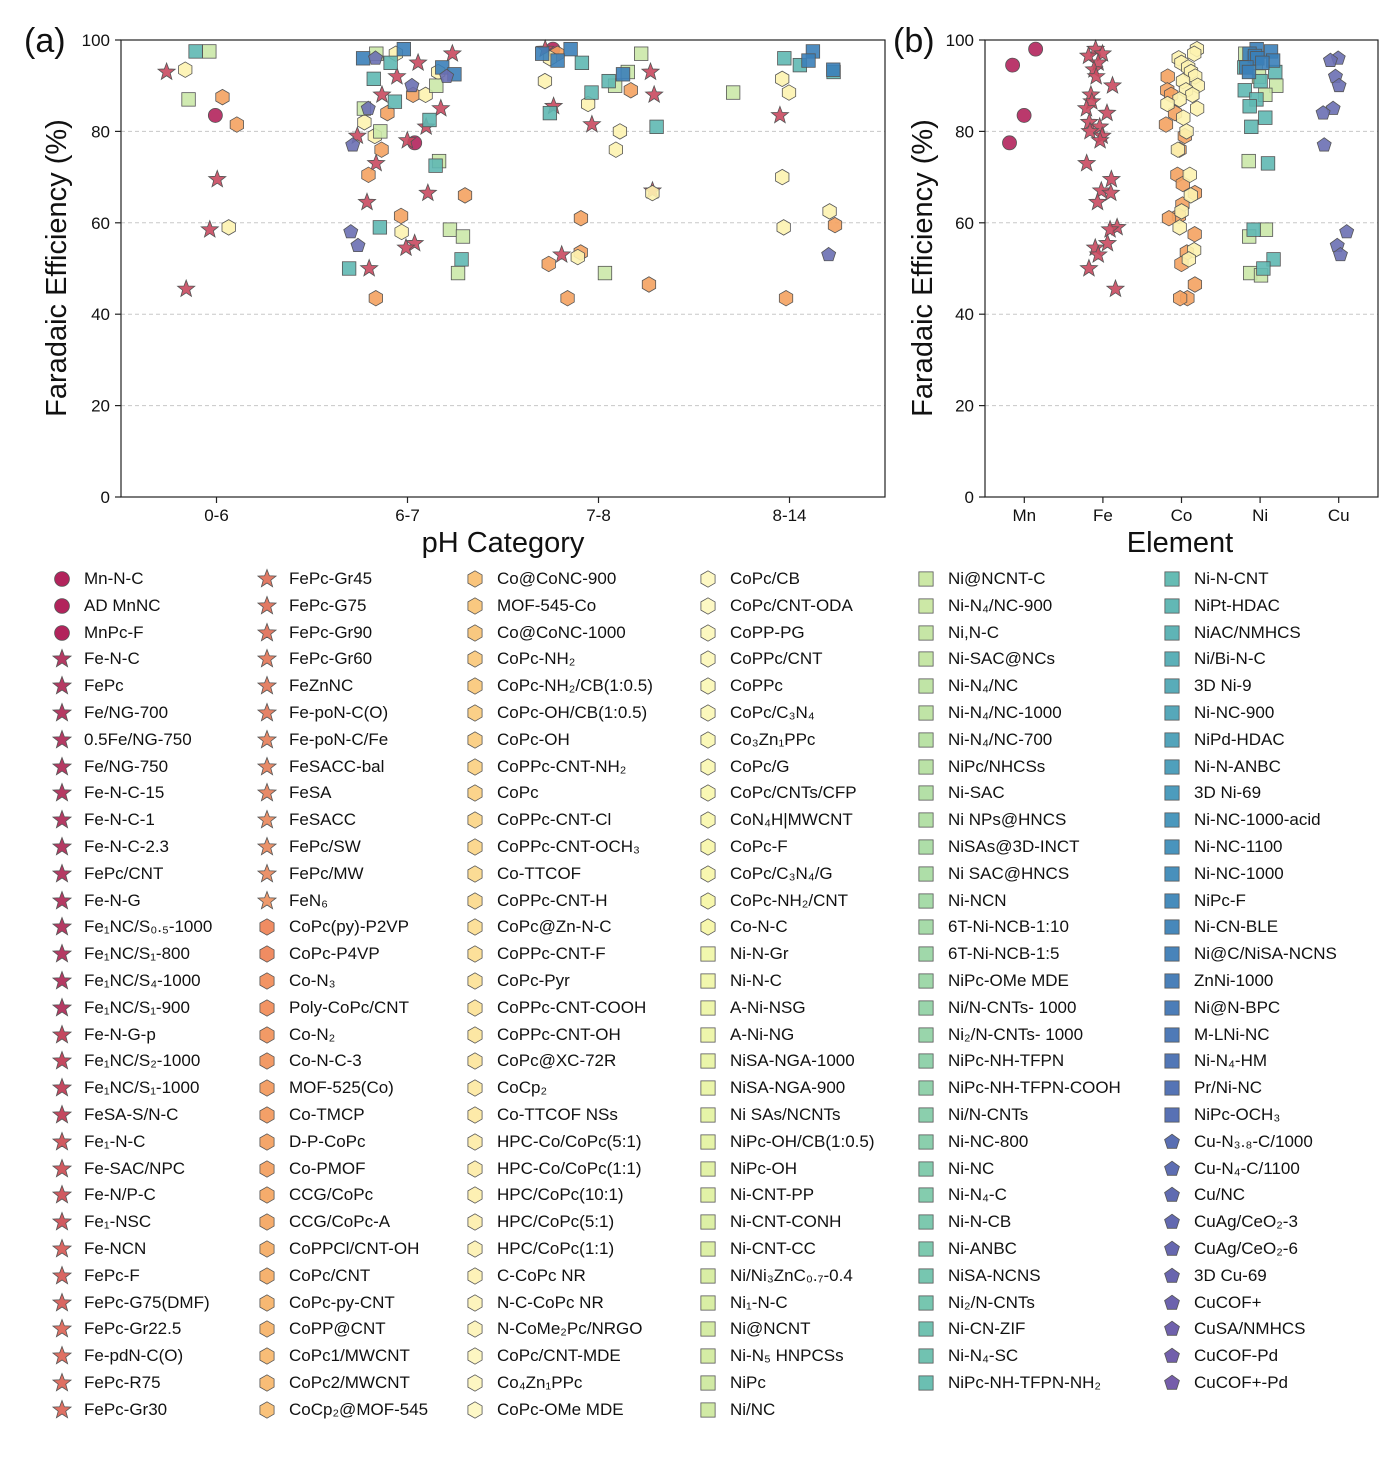  What do you see at coordinates (774, 820) in the screenshot?
I see `legend-item: CoN₄H|MWCNT` at bounding box center [774, 820].